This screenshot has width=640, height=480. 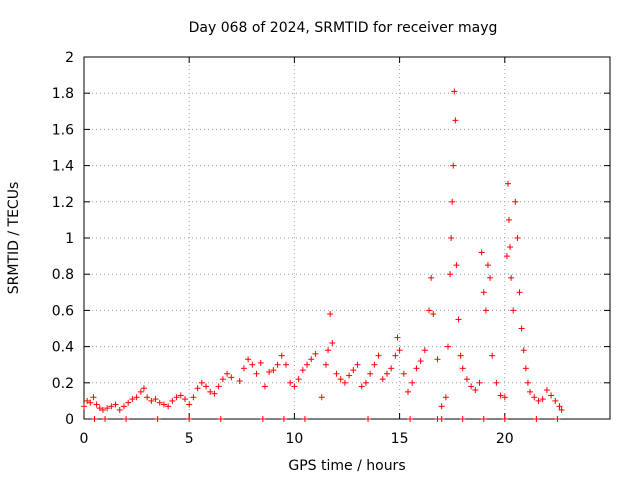 What do you see at coordinates (400, 439) in the screenshot?
I see `x-tick-label: 15` at bounding box center [400, 439].